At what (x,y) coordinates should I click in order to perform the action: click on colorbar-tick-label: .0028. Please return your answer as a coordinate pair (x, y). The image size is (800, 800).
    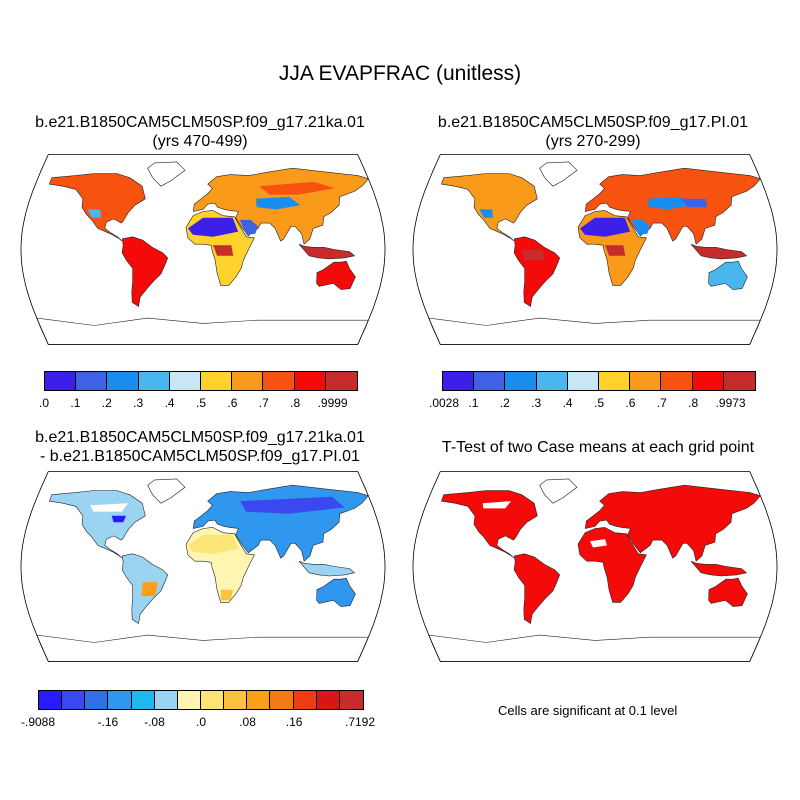
    Looking at the image, I should click on (444, 403).